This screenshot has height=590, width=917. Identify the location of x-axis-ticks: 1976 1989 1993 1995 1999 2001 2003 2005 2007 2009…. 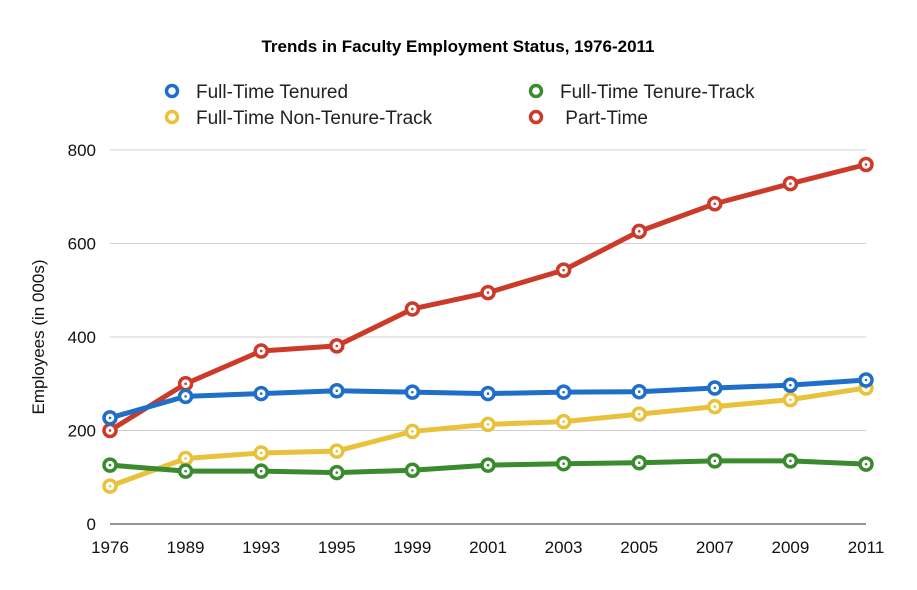
(487, 547).